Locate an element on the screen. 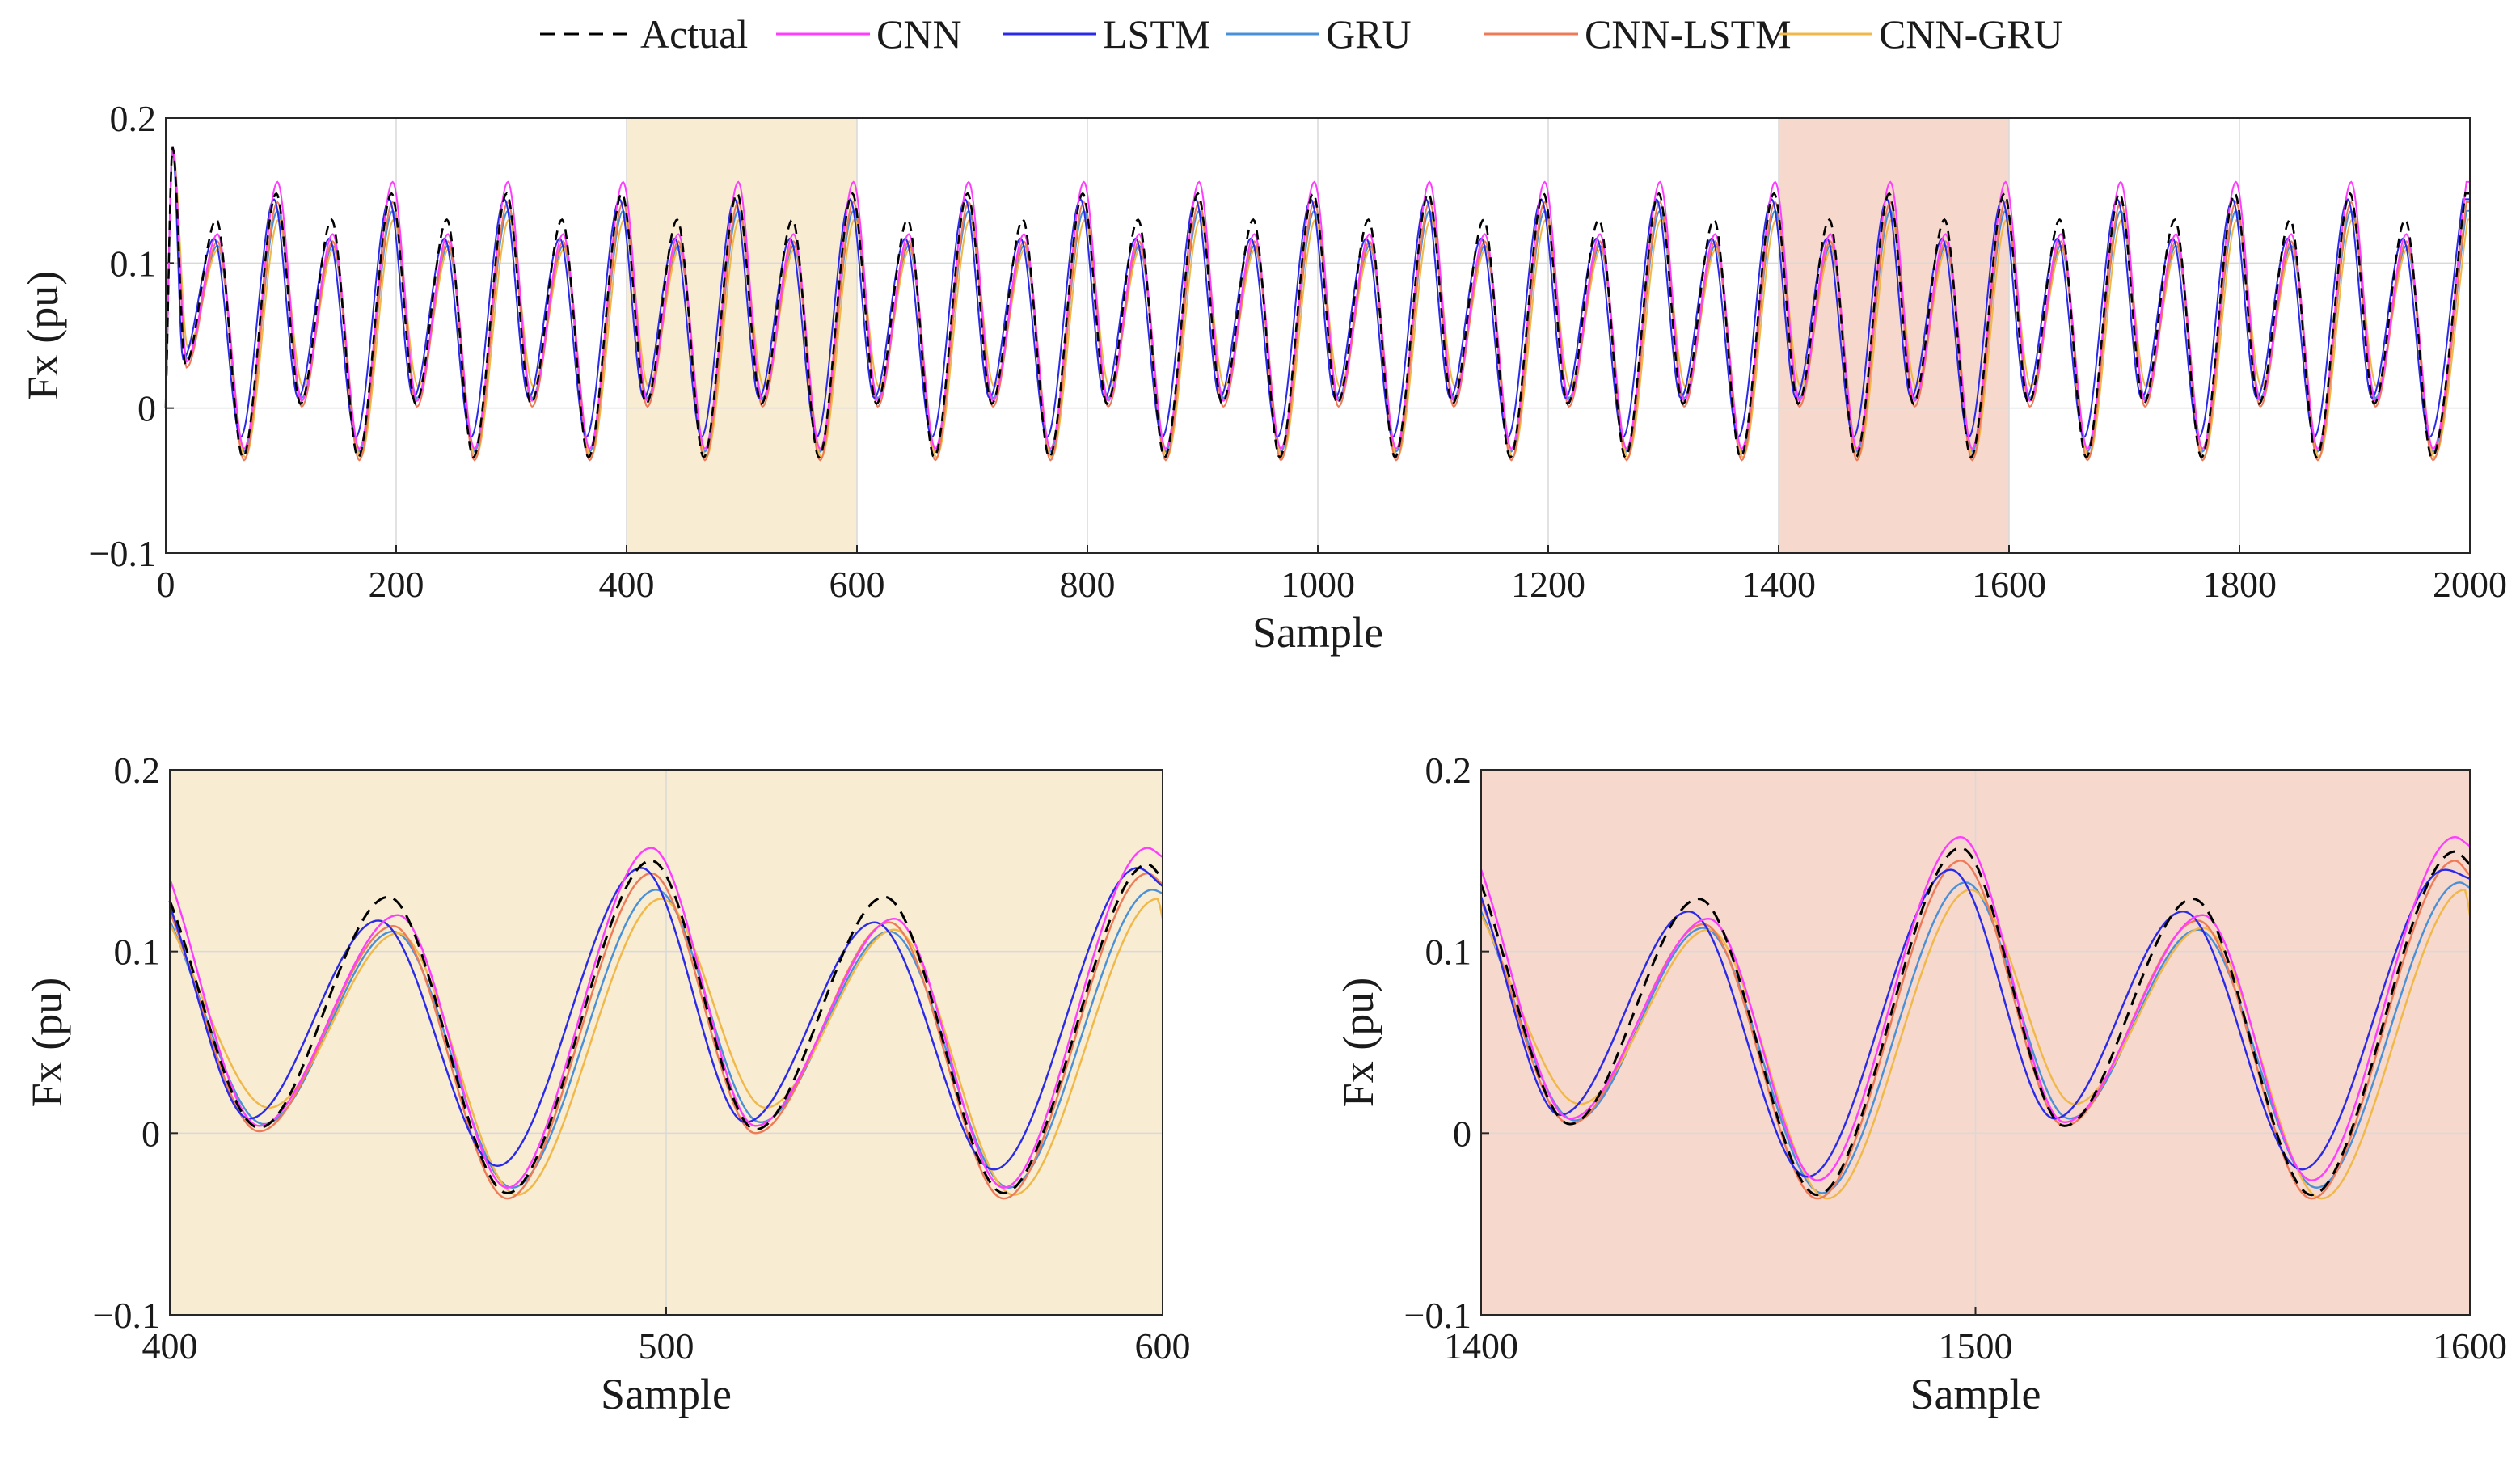 This screenshot has height=1462, width=2520. x-tick-label: 200 is located at coordinates (396, 585).